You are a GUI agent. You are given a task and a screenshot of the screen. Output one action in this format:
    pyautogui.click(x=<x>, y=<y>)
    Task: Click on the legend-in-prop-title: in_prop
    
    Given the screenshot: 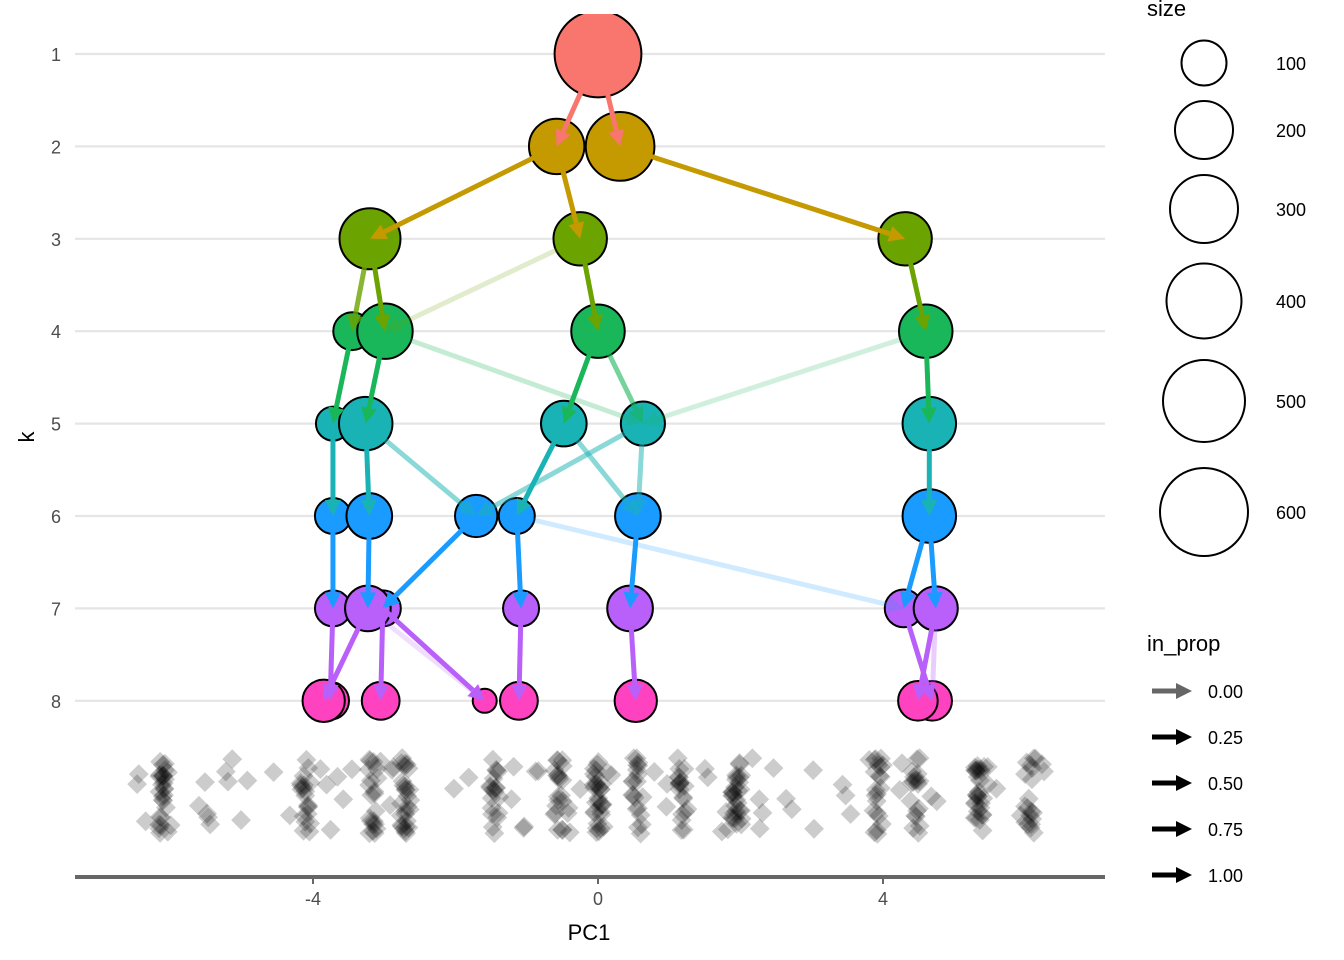 What is the action you would take?
    pyautogui.click(x=1183, y=643)
    